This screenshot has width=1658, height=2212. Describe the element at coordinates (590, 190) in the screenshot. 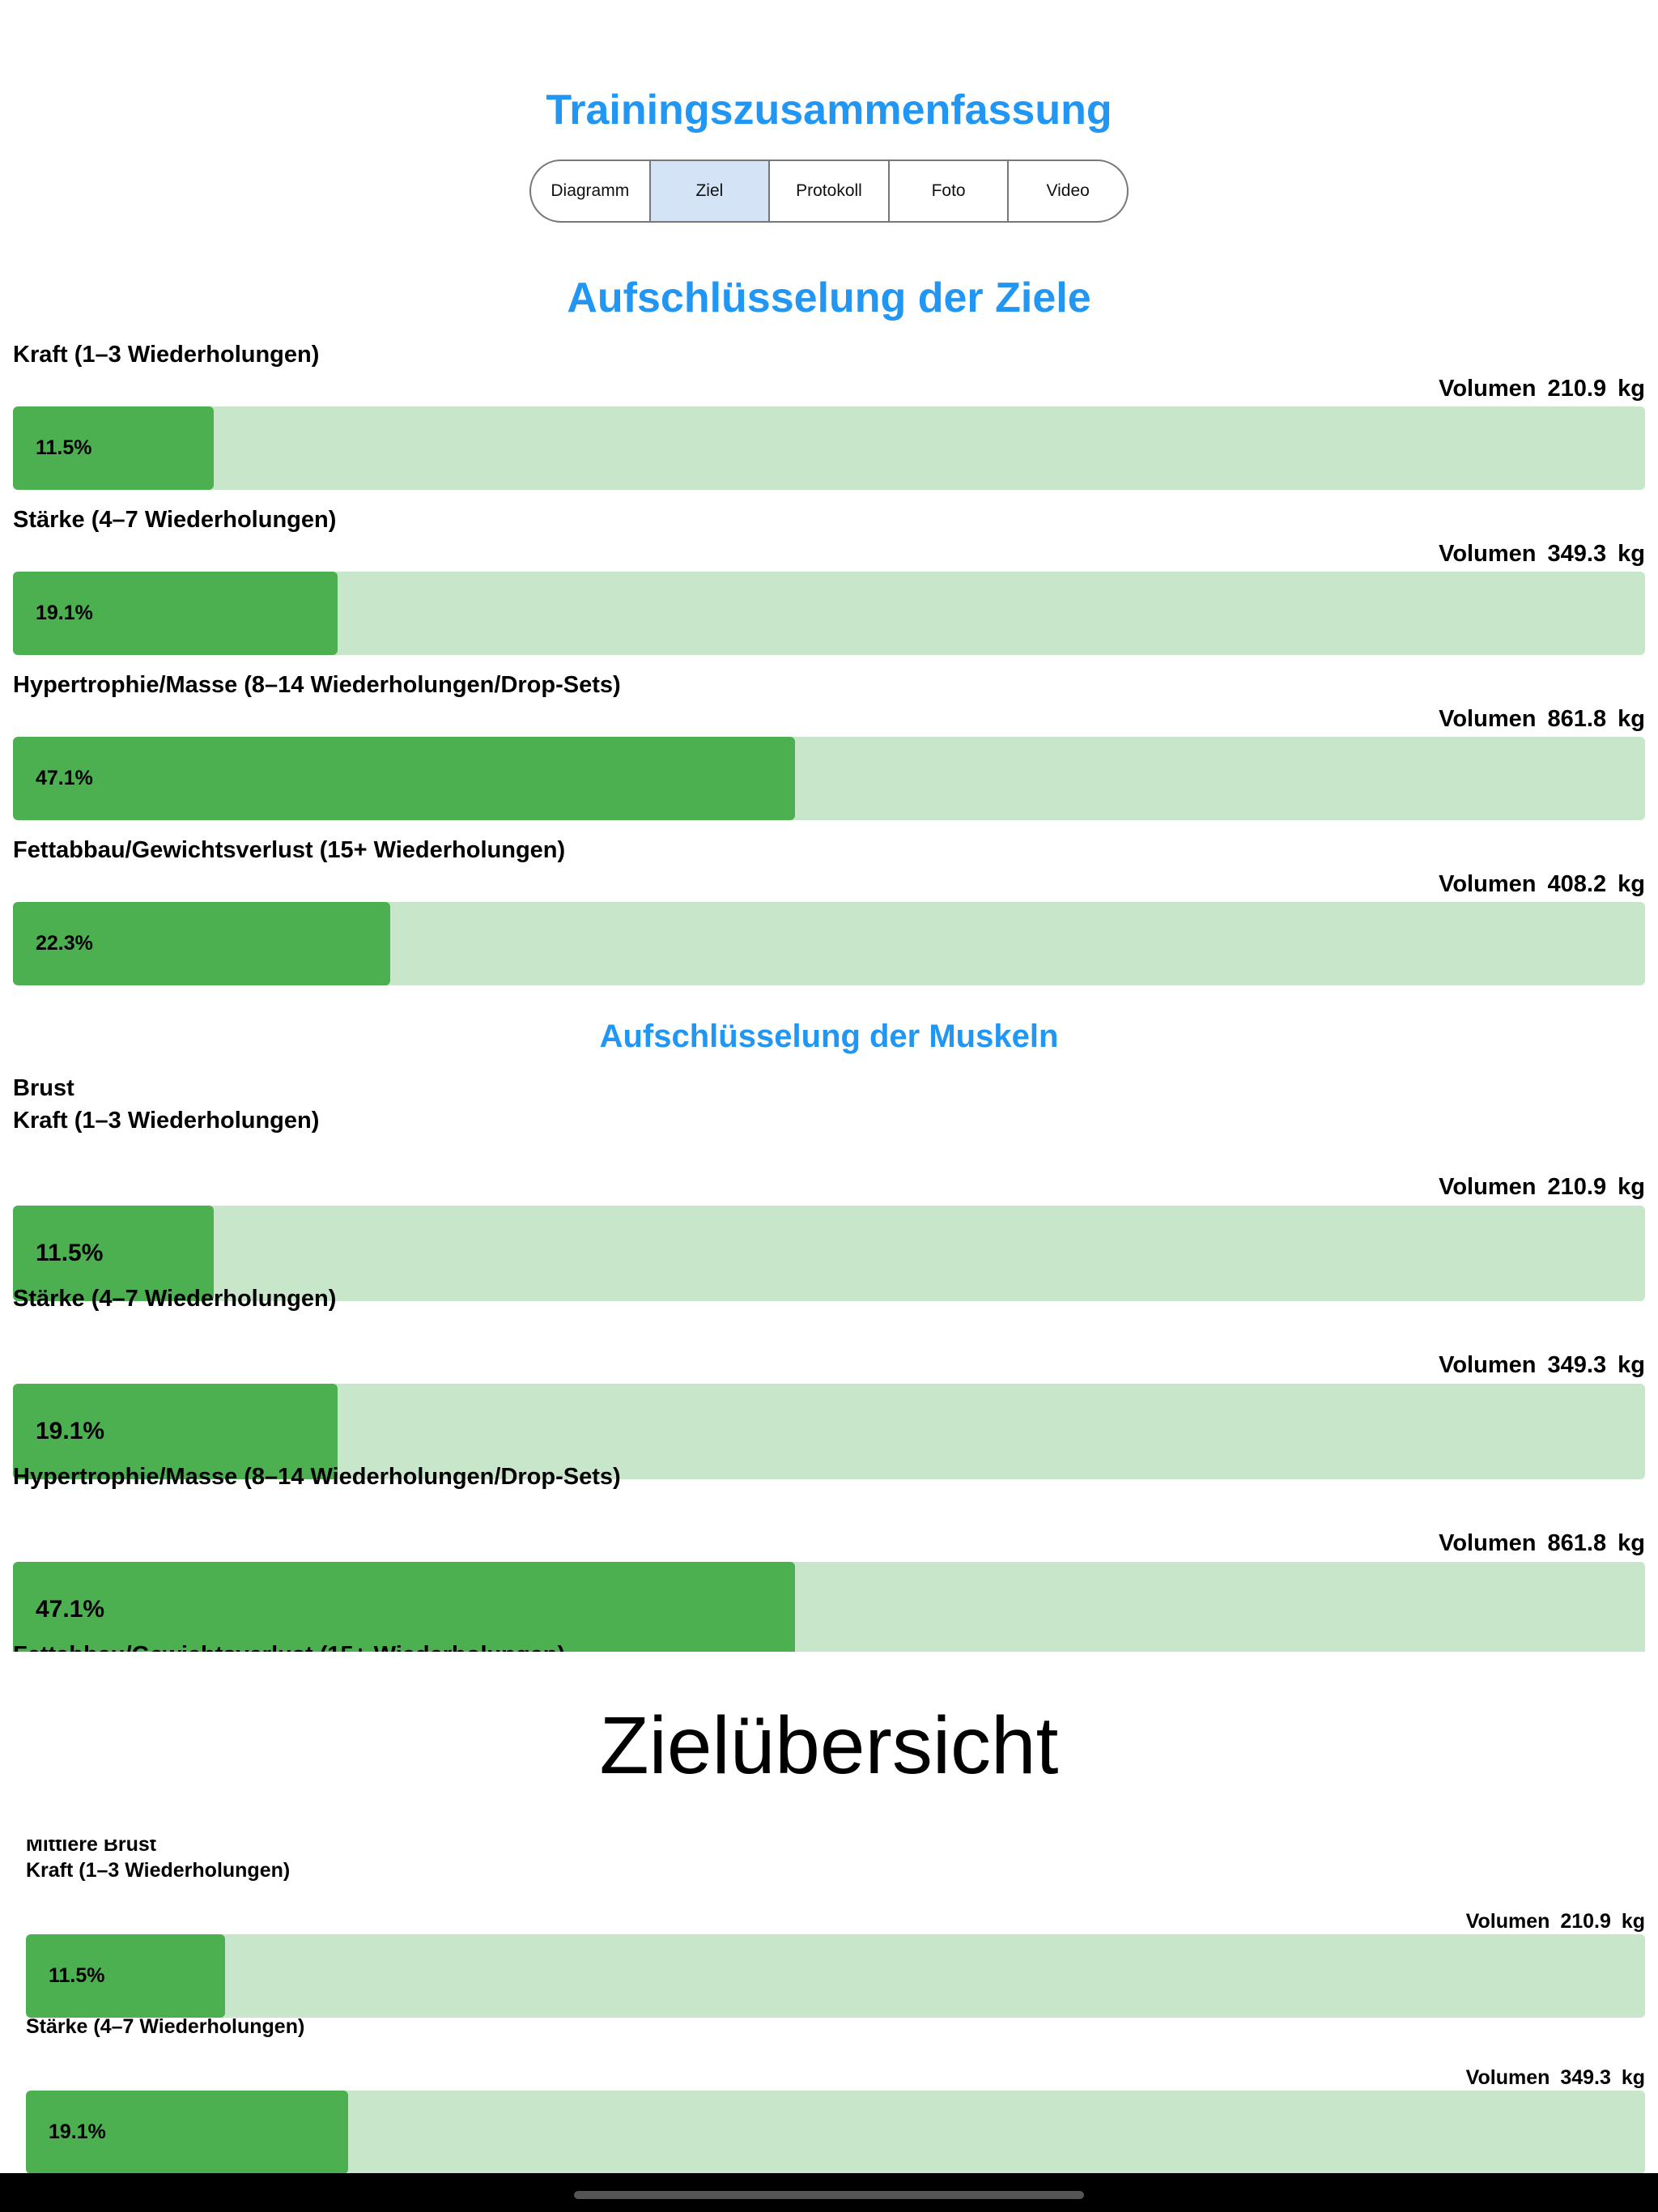

I see `tab-diagramm: Diagramm` at that location.